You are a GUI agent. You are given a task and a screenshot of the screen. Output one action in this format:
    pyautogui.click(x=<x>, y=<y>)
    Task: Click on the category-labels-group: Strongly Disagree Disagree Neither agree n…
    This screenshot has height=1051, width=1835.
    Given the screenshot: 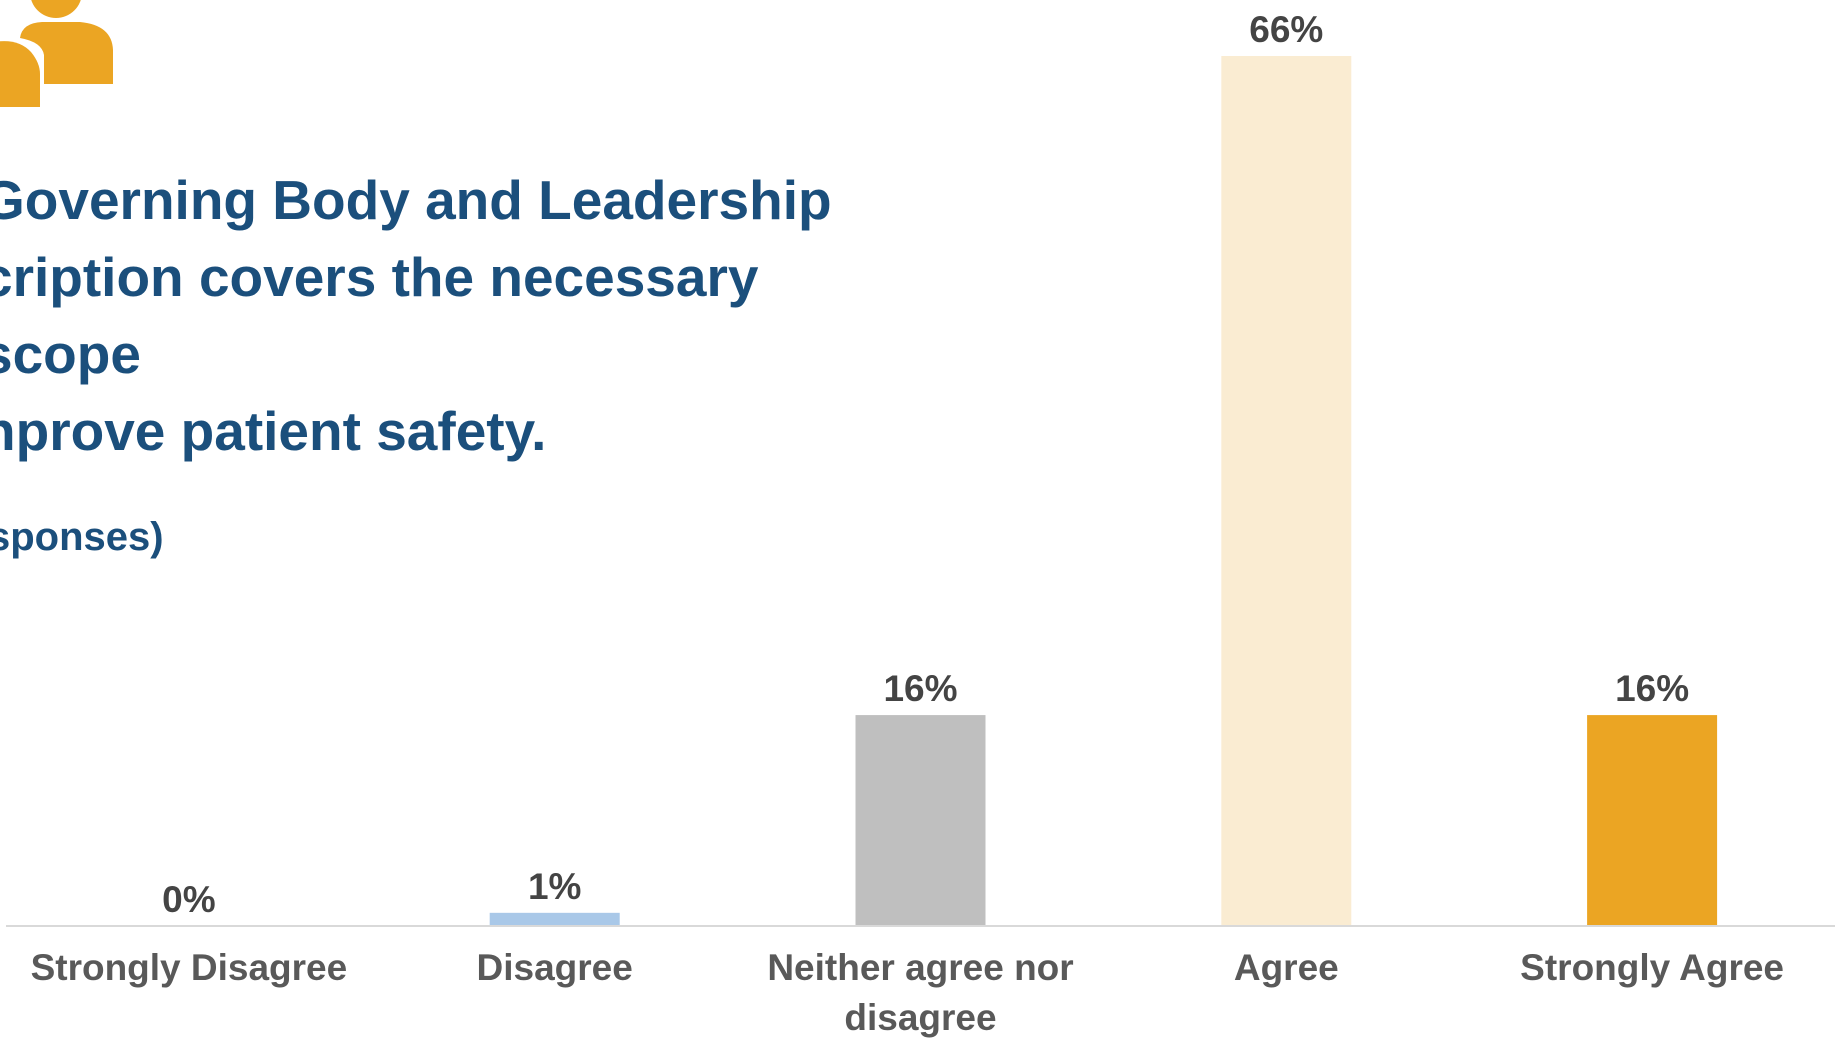 What is the action you would take?
    pyautogui.click(x=907, y=992)
    